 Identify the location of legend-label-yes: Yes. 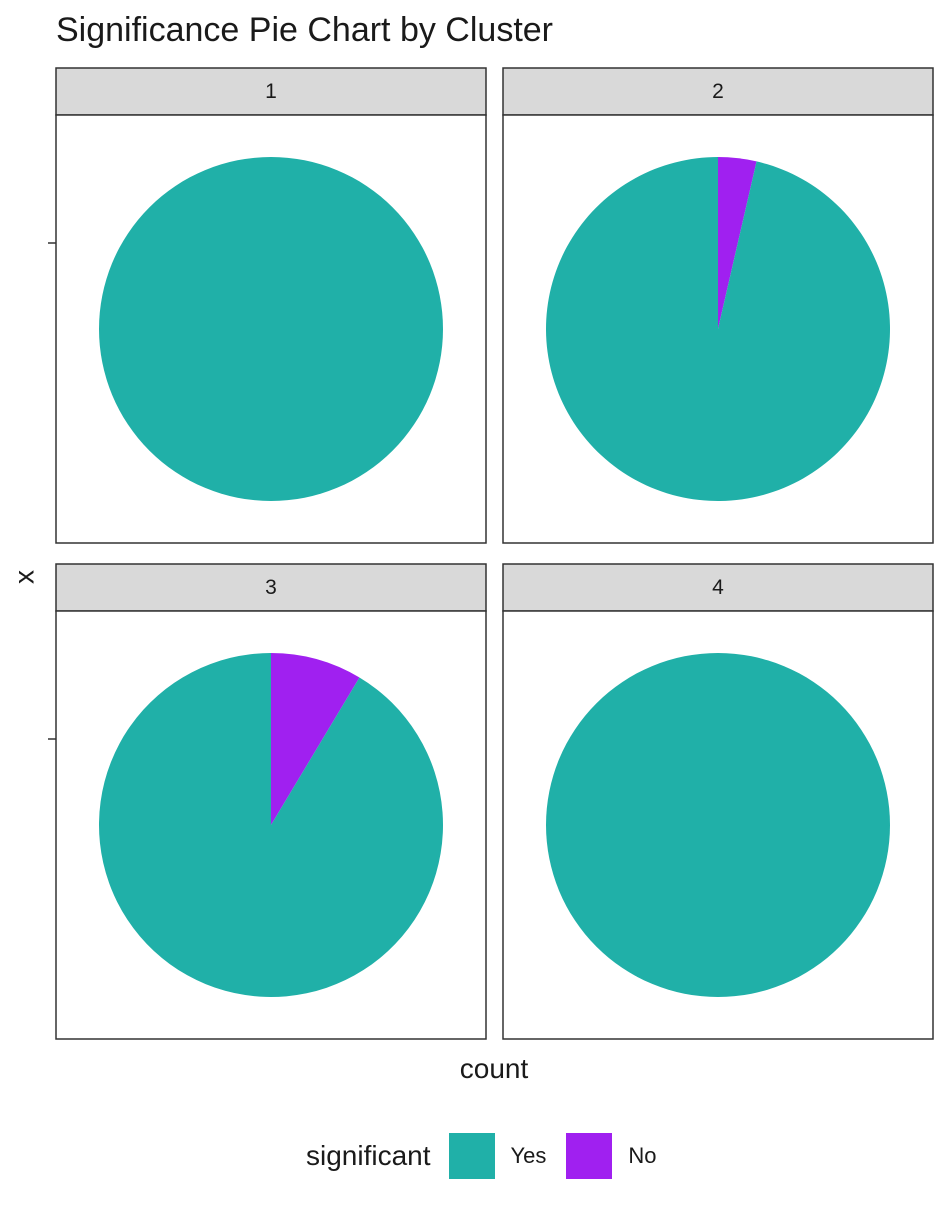
(528, 1155).